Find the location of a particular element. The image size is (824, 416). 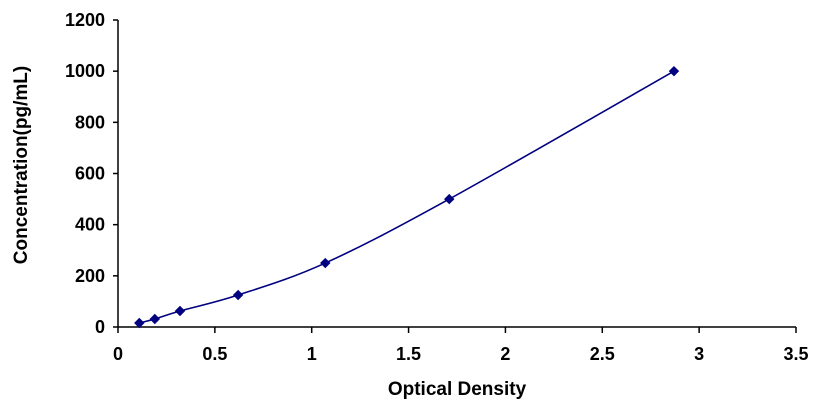

x-tick-label: 1 is located at coordinates (312, 354).